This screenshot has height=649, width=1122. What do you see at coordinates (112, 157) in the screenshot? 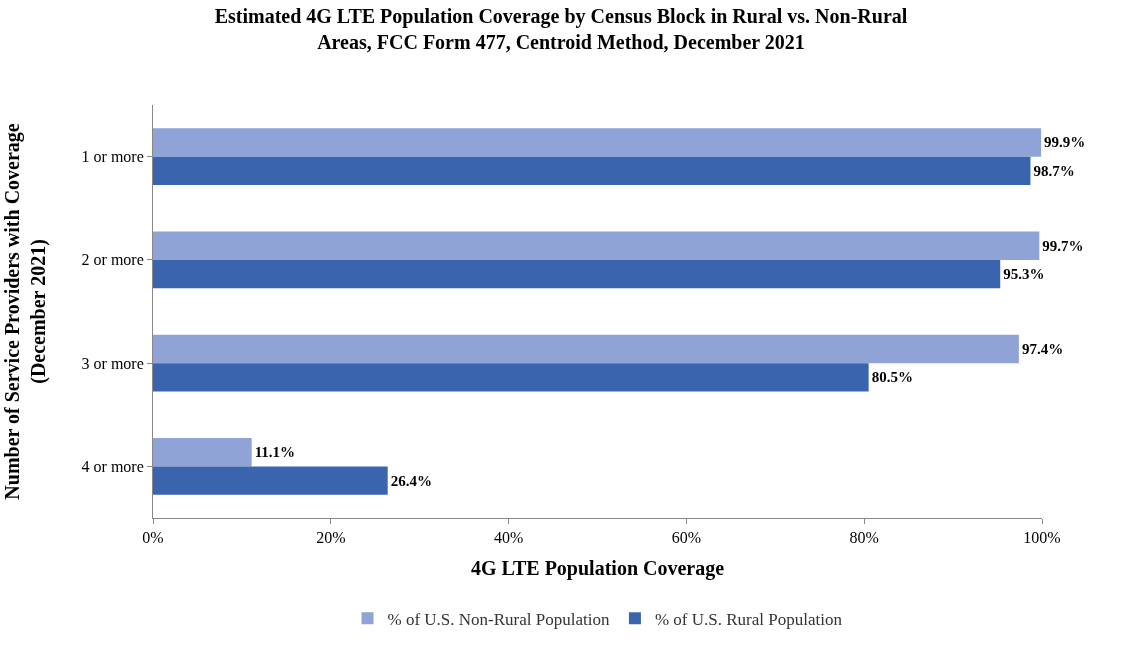
I see `y-tick-label: 1 or more` at bounding box center [112, 157].